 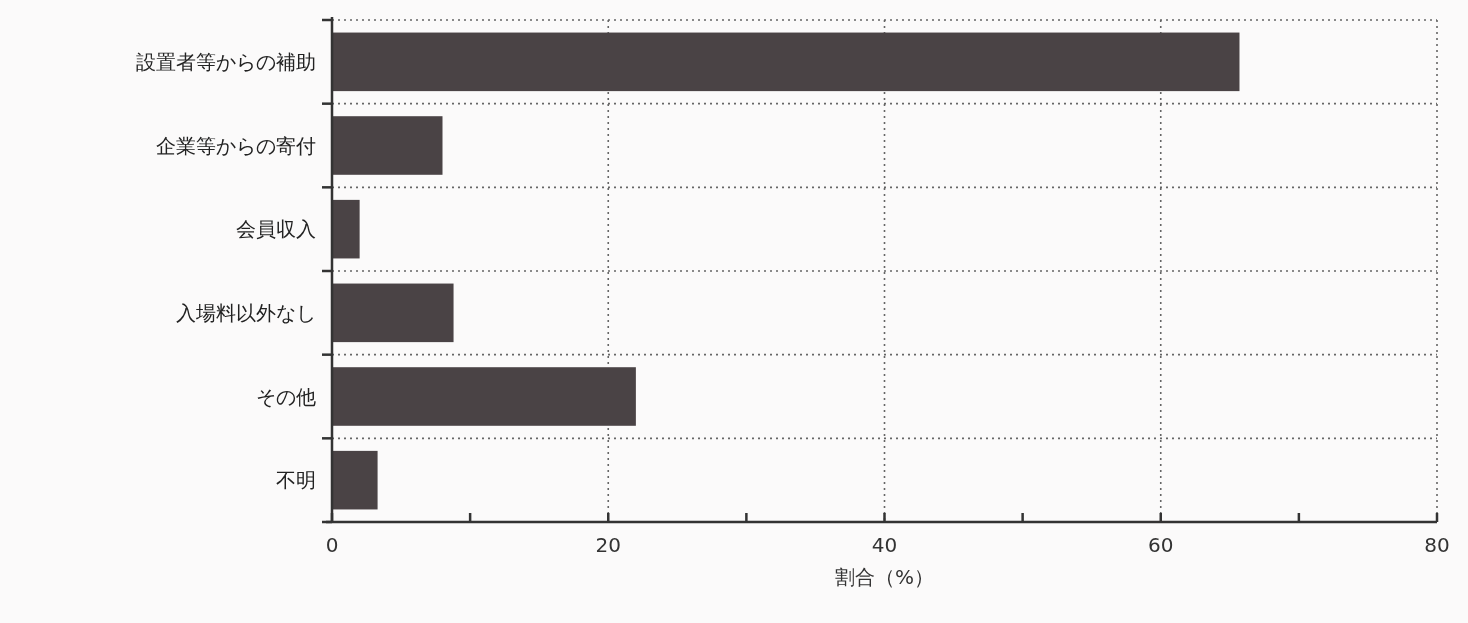 I want to click on y-tick-label: 設置者等からの補助, so click(x=226, y=61).